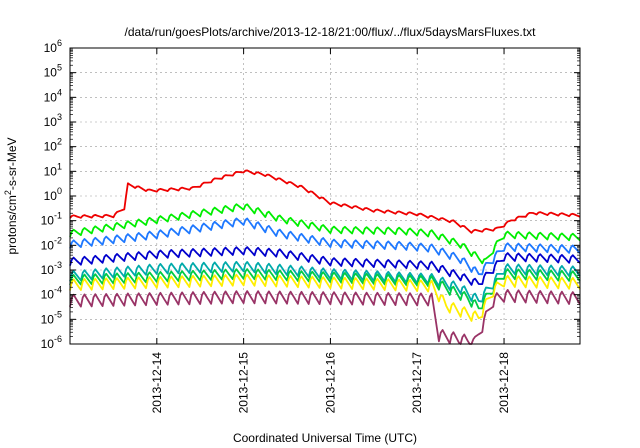 This screenshot has width=640, height=448. What do you see at coordinates (58, 314) in the screenshot?
I see `y-tick-label-exponent: -5` at bounding box center [58, 314].